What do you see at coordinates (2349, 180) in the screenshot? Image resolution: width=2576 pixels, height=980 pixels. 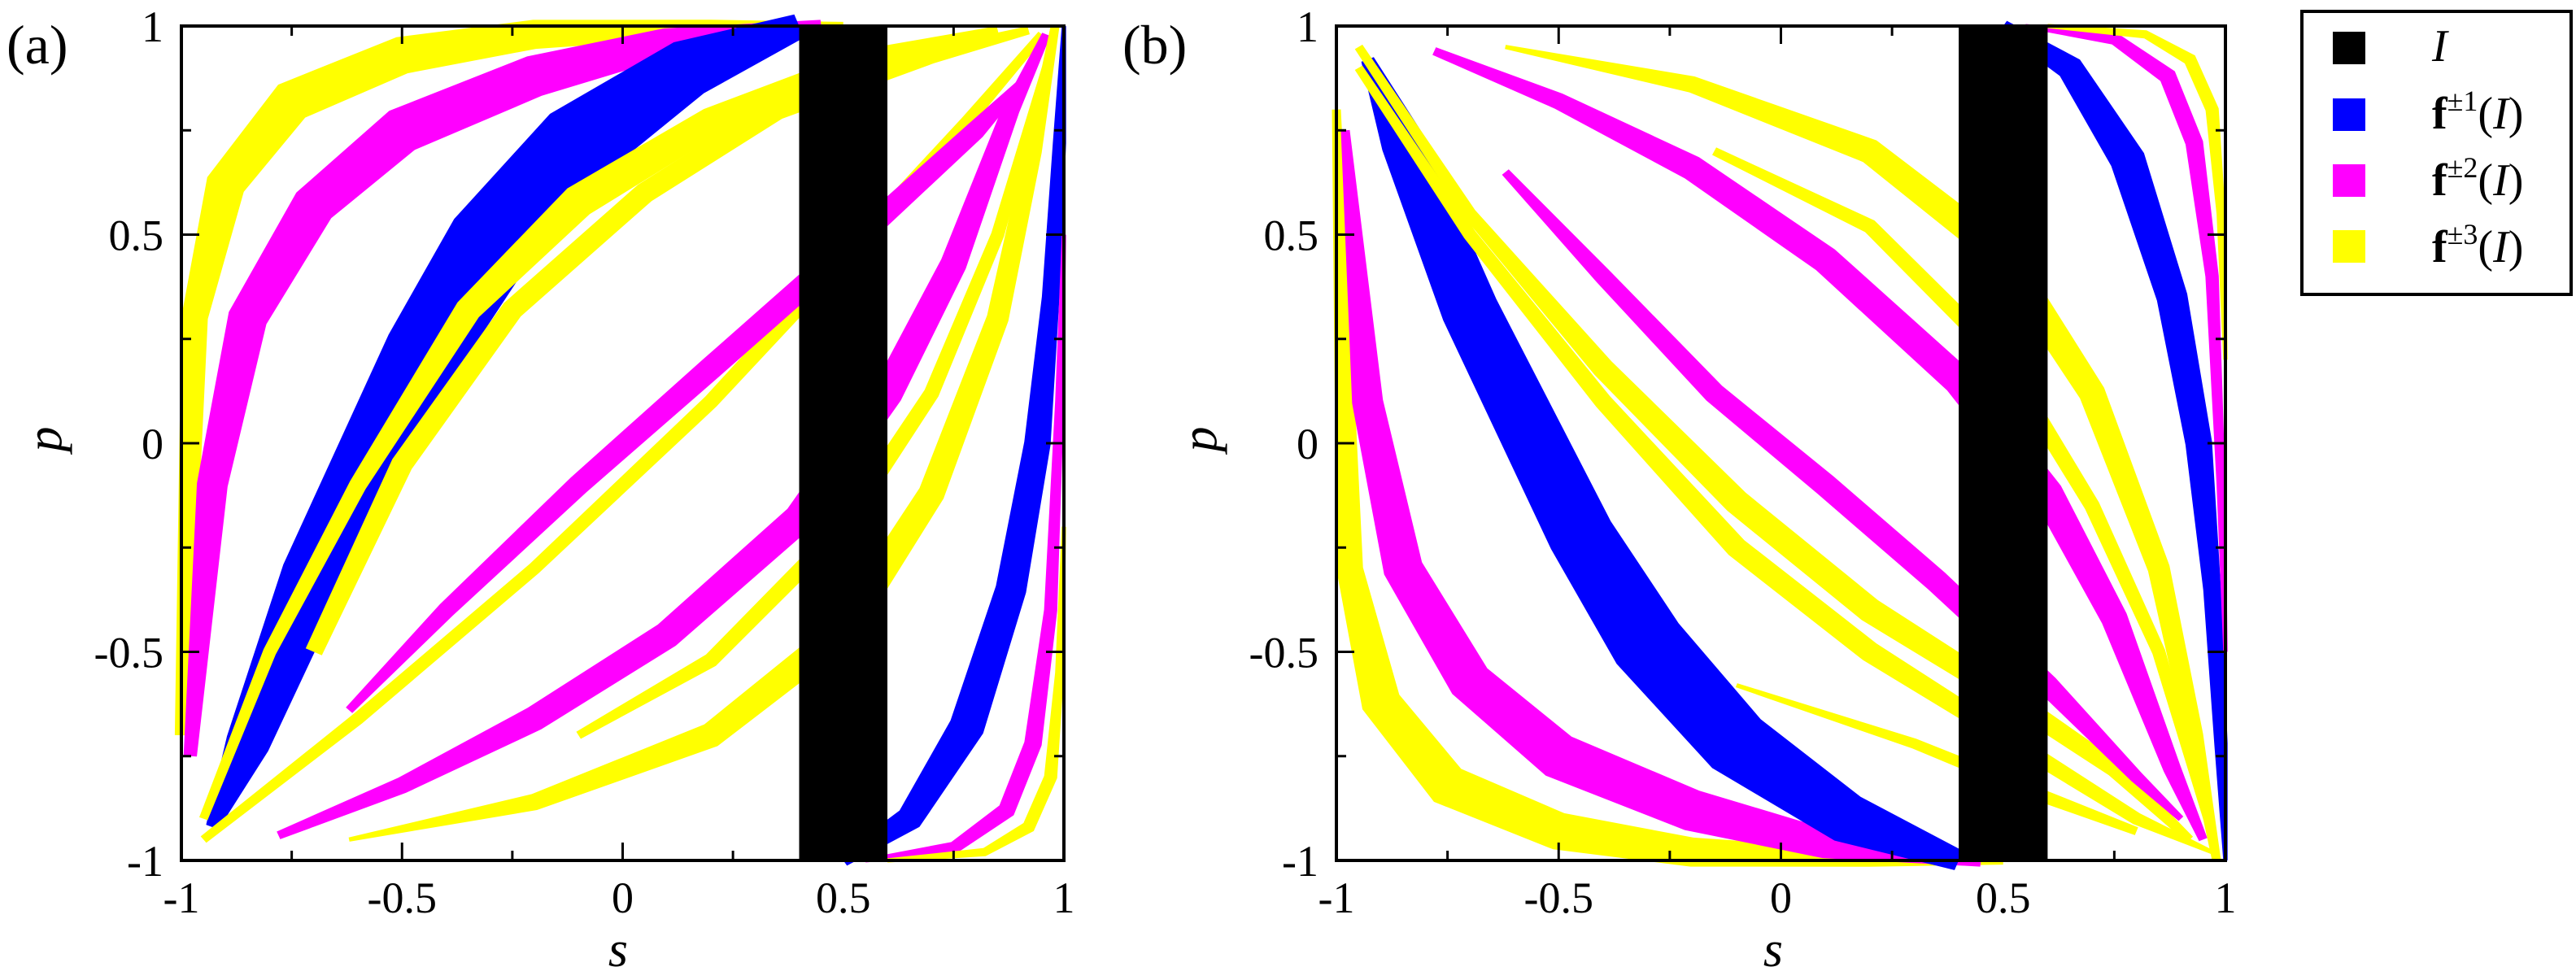 I see `legend-swatch-f2` at bounding box center [2349, 180].